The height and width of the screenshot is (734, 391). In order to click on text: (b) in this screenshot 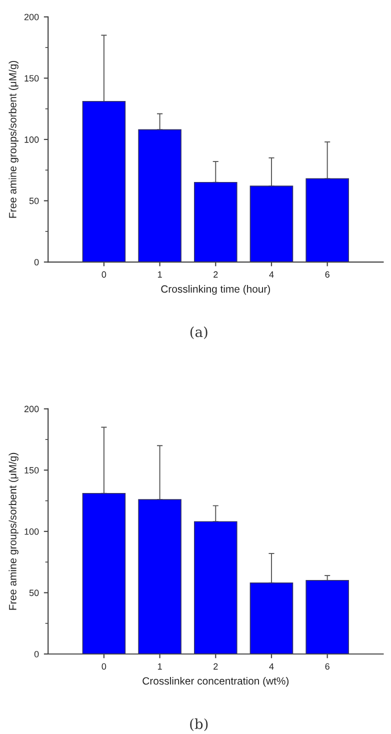, I will do `click(199, 725)`.